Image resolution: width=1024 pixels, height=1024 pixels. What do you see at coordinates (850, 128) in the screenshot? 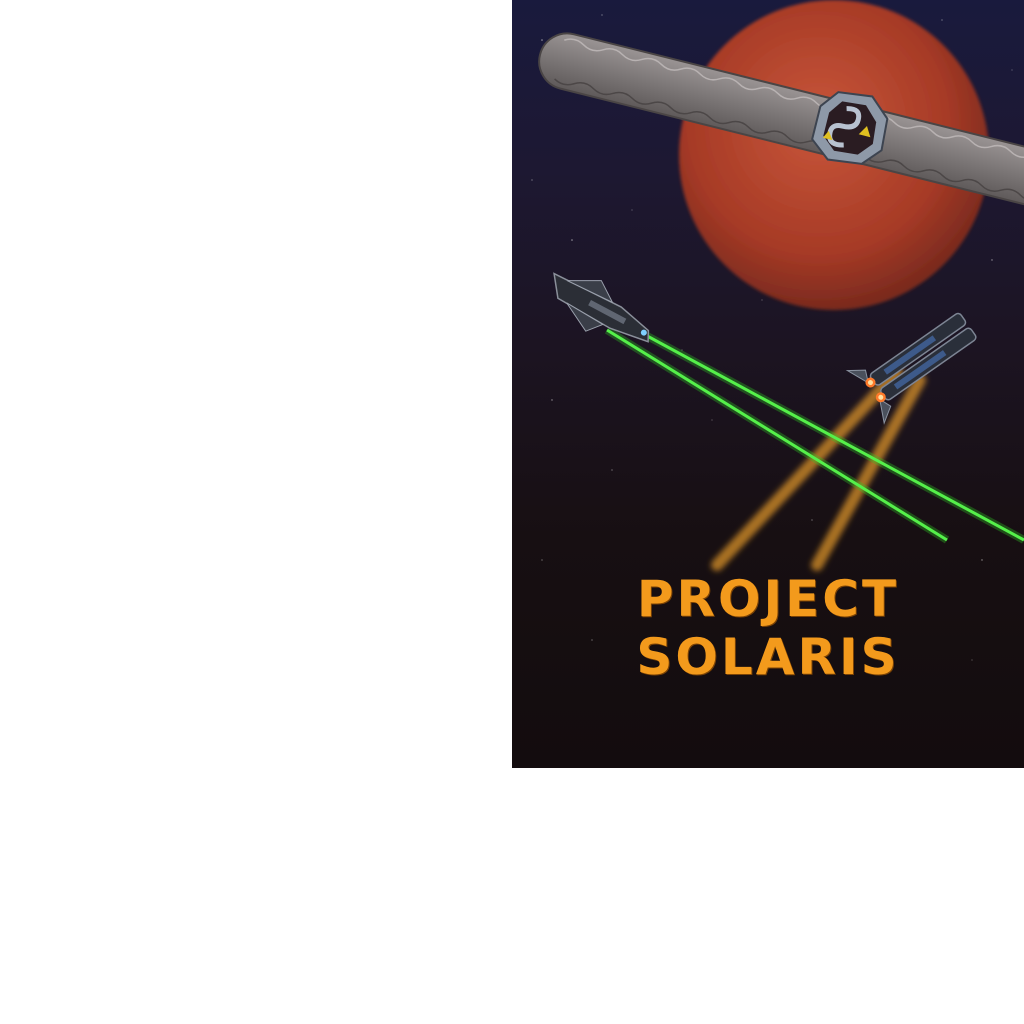
I see `orbital-station-icon` at bounding box center [850, 128].